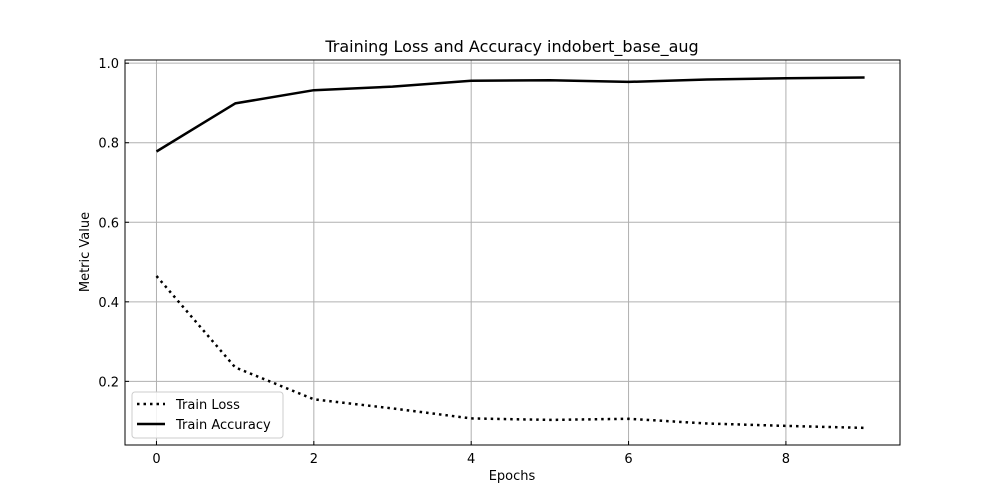 Image resolution: width=1000 pixels, height=500 pixels. I want to click on x-tick-label: 4, so click(471, 459).